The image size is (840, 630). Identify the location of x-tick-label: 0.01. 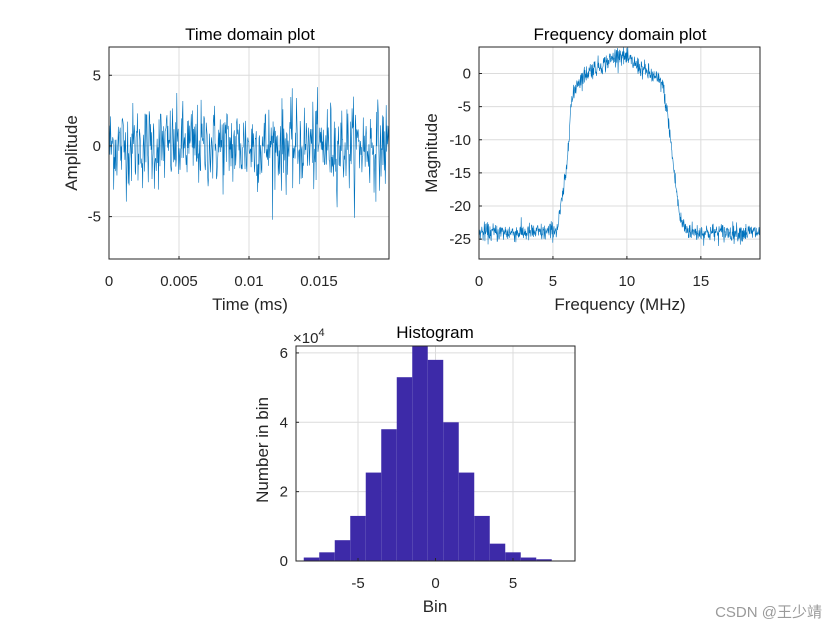
(248, 281).